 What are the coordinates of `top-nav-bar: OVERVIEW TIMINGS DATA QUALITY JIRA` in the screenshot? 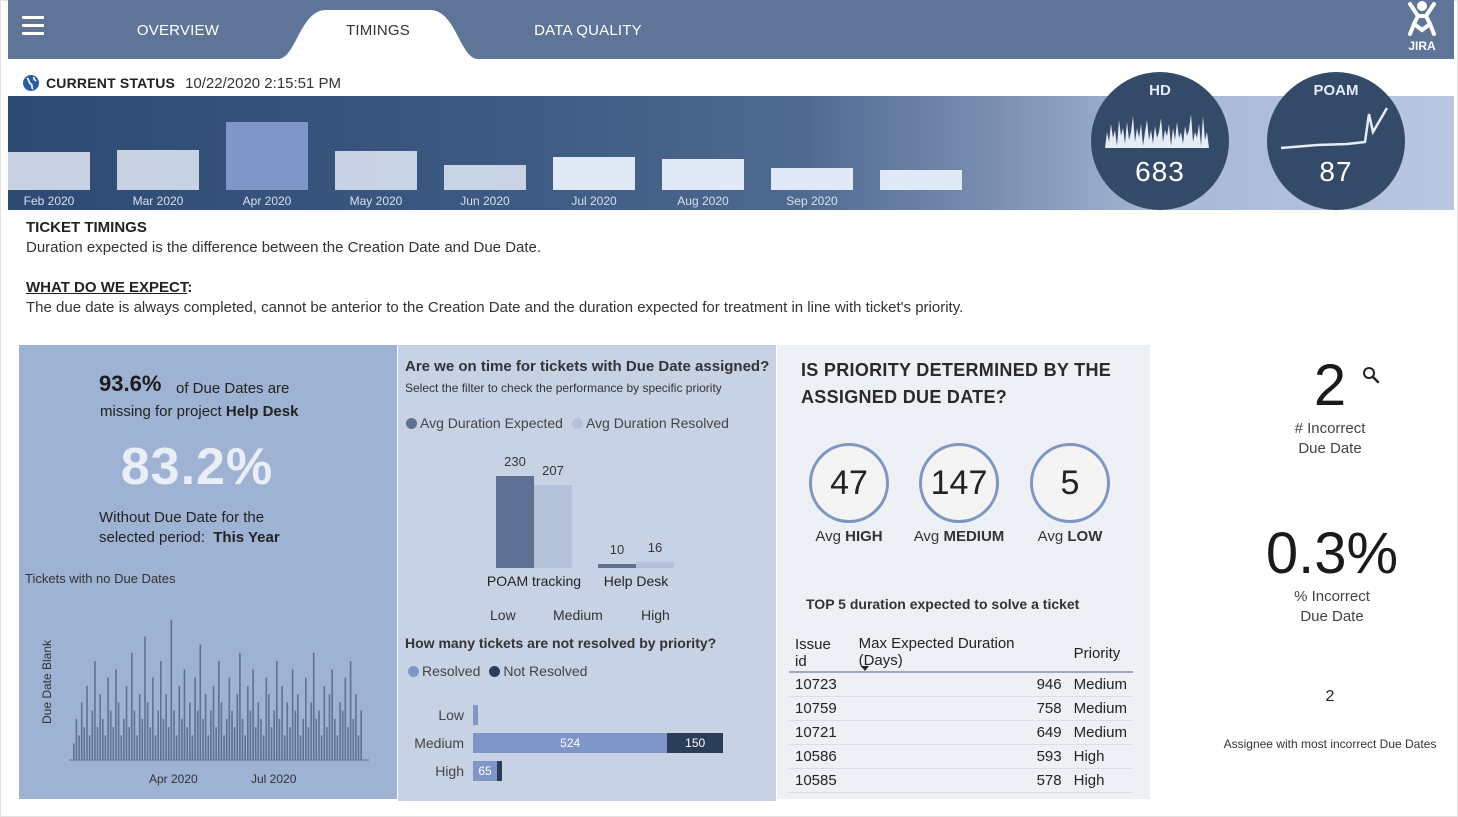 It's located at (731, 29).